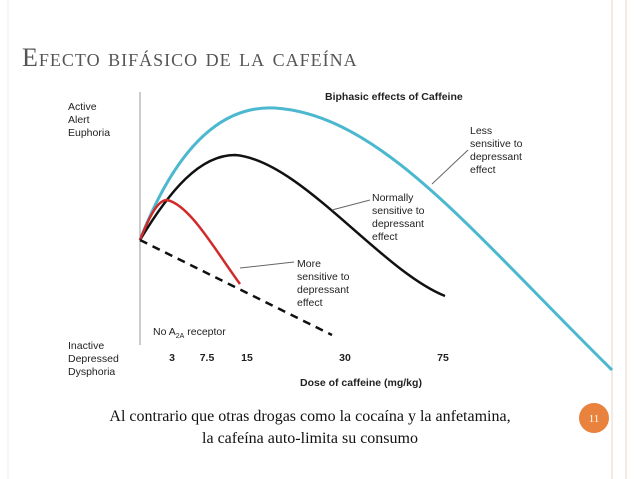 Image resolution: width=638 pixels, height=479 pixels. I want to click on annotation-more: sensitive to, so click(323, 277).